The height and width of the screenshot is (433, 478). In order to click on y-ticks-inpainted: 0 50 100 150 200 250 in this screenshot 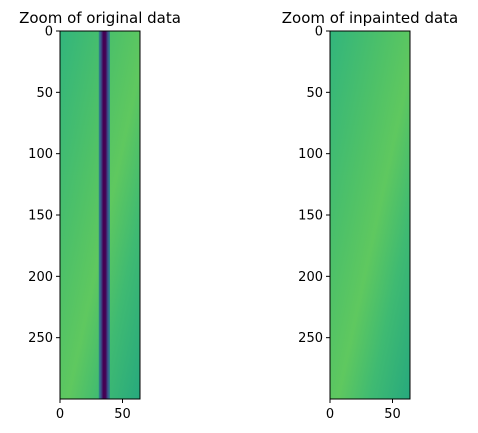, I will do `click(314, 186)`.